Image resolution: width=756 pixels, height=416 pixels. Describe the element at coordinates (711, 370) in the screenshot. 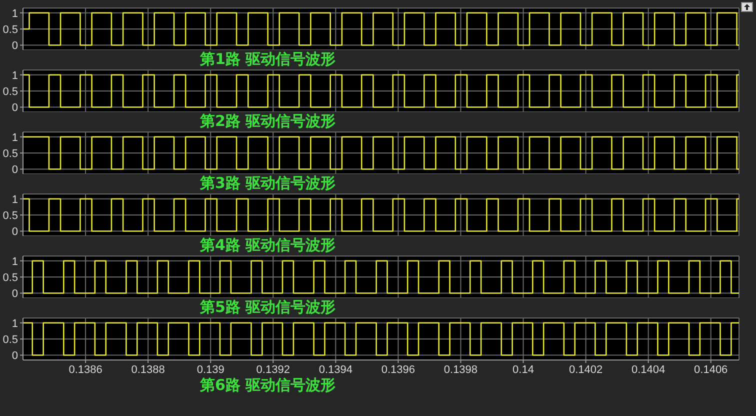

I see `x-tick-label: 0.1406` at that location.